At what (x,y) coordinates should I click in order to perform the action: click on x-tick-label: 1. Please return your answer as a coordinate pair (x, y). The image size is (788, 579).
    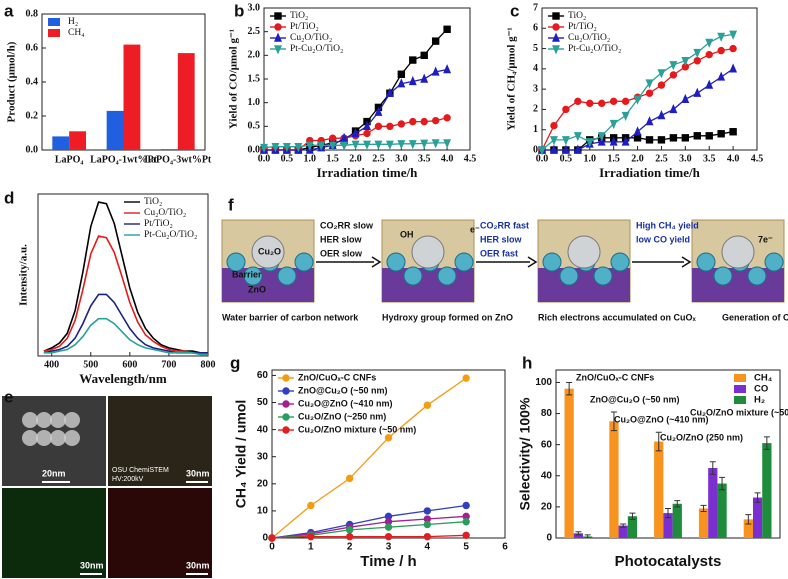
    Looking at the image, I should click on (311, 547).